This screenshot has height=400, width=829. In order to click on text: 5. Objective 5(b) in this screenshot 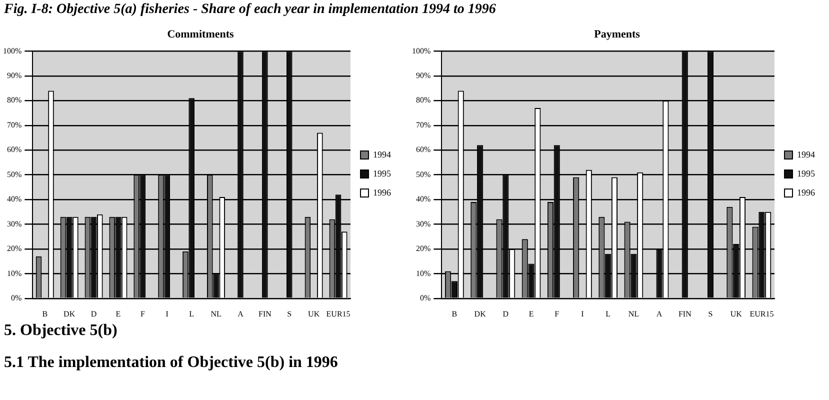, I will do `click(61, 331)`.